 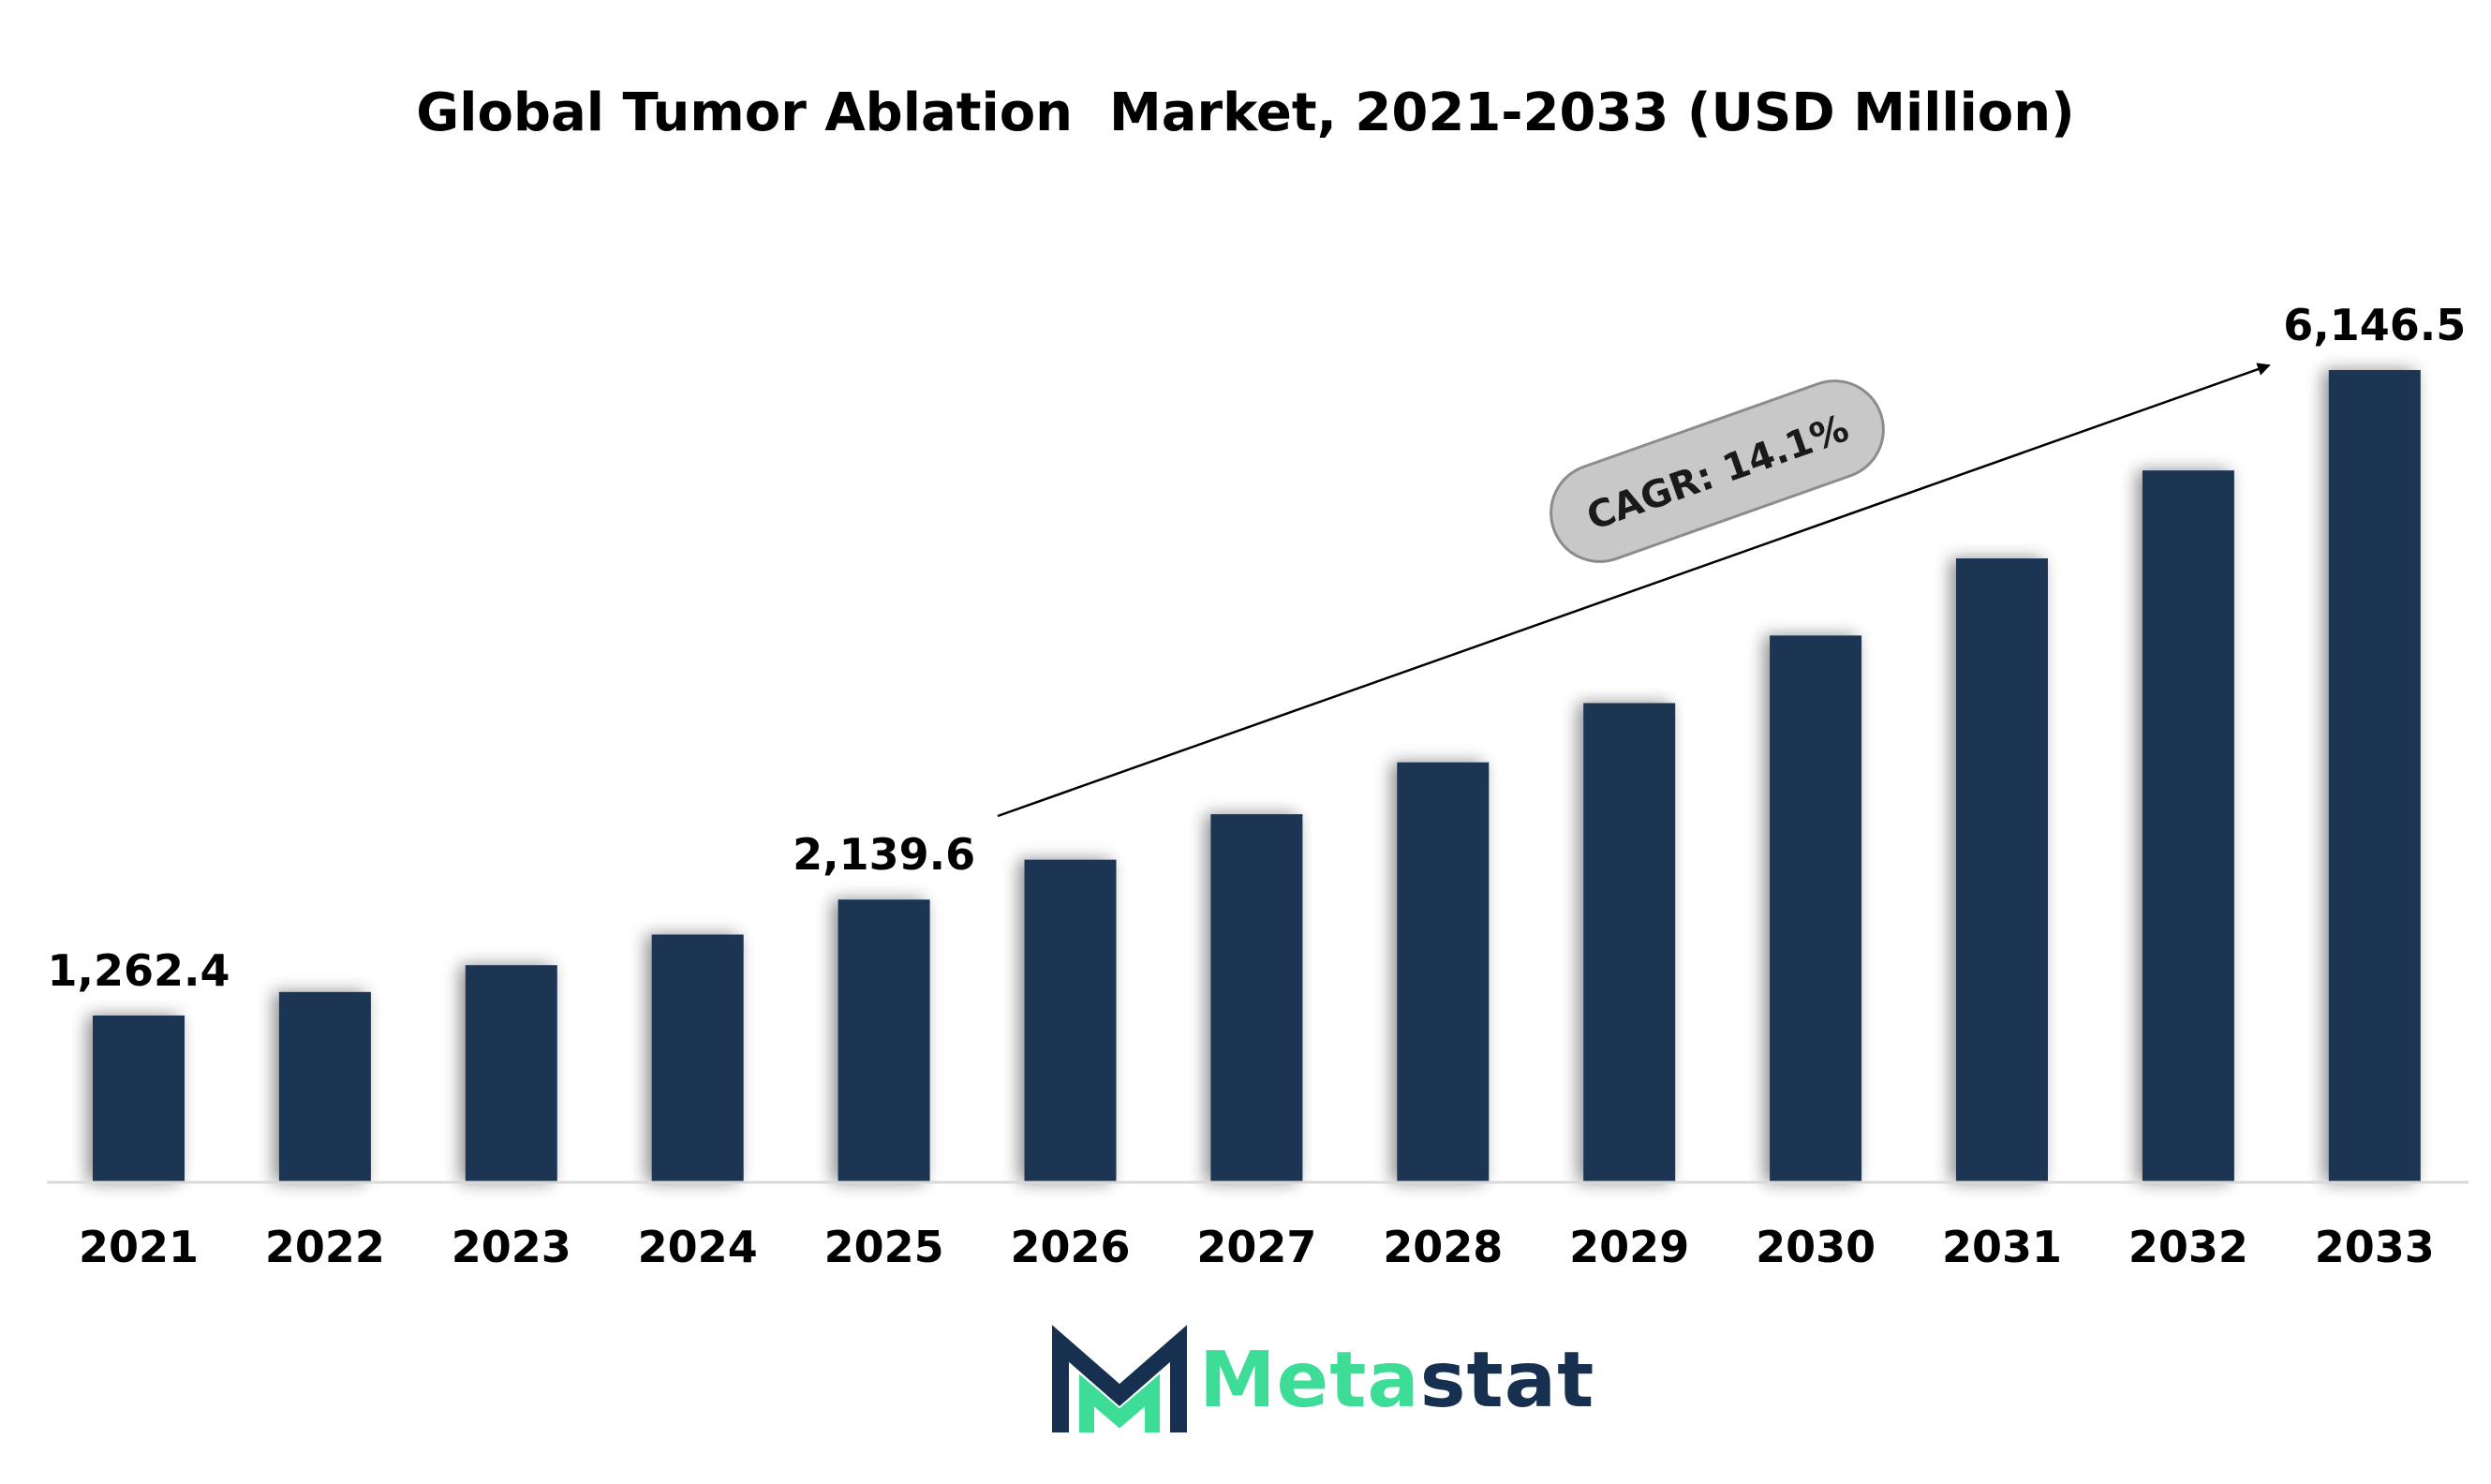 What do you see at coordinates (1630, 942) in the screenshot?
I see `bar-2029` at bounding box center [1630, 942].